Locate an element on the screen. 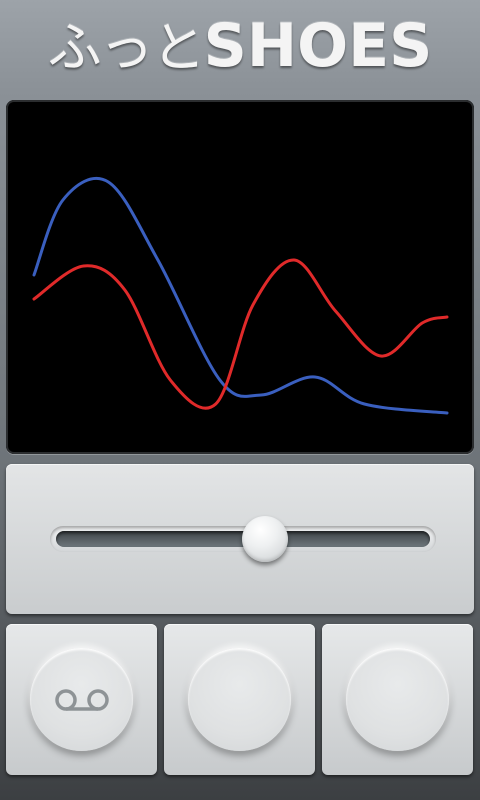  slider-thumb is located at coordinates (264, 539).